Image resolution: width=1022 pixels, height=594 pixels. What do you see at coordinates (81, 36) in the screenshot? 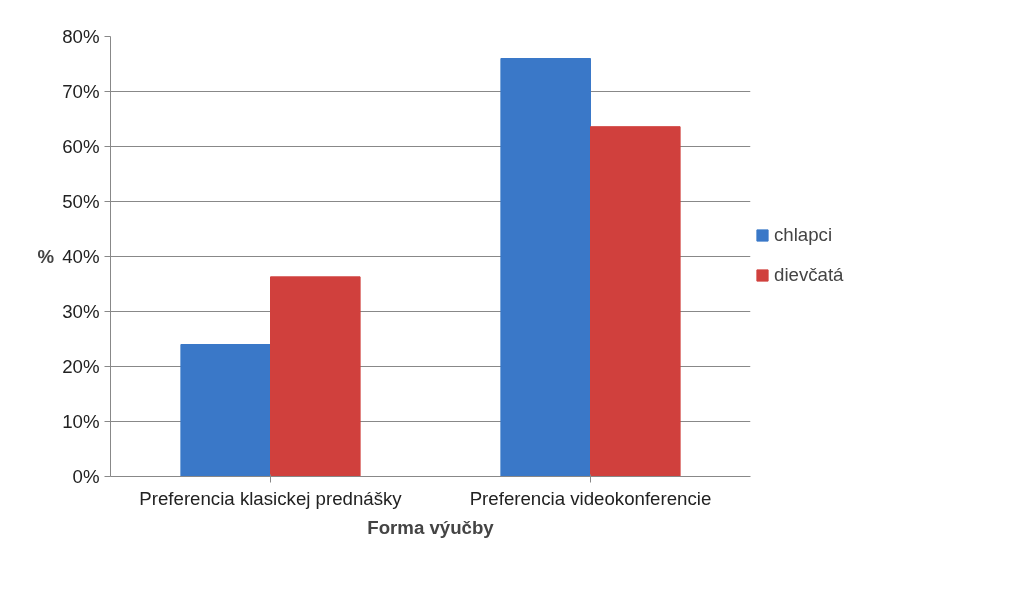
I see `y-tick-label: 80%` at bounding box center [81, 36].